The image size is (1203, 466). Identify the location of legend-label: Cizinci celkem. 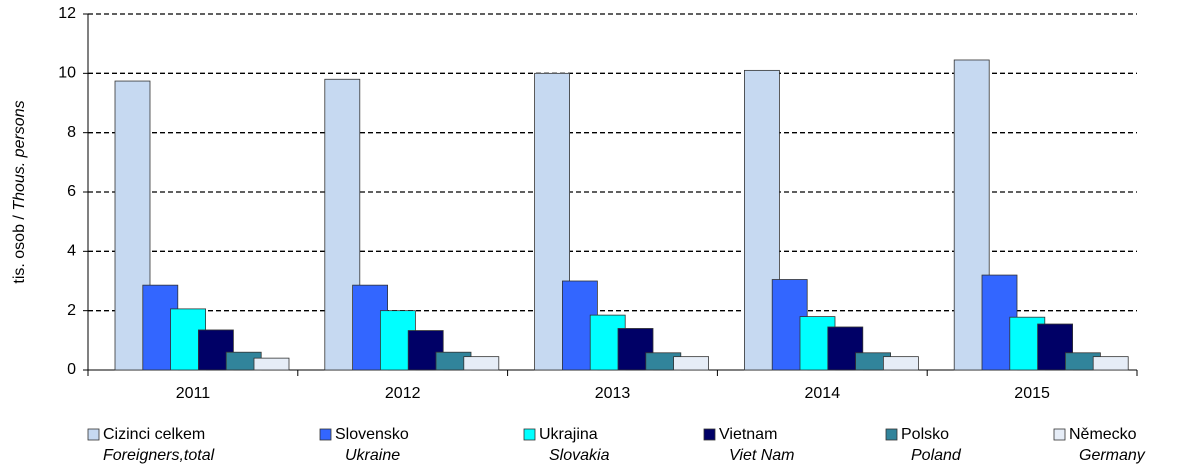
(154, 434).